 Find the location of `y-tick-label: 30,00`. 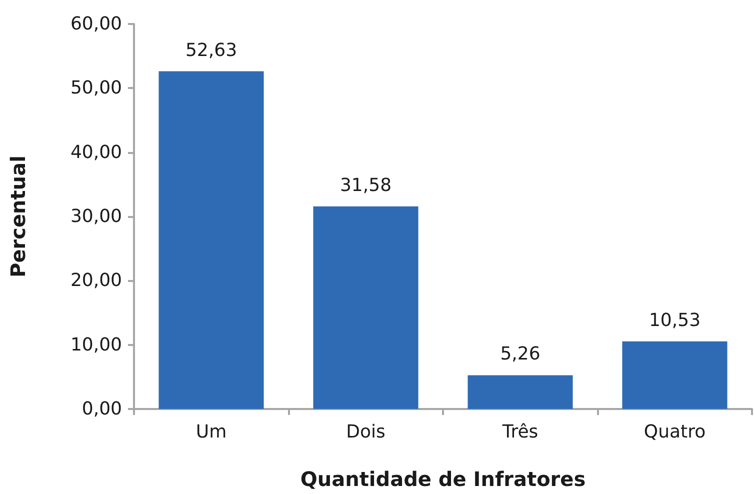

y-tick-label: 30,00 is located at coordinates (96, 216).